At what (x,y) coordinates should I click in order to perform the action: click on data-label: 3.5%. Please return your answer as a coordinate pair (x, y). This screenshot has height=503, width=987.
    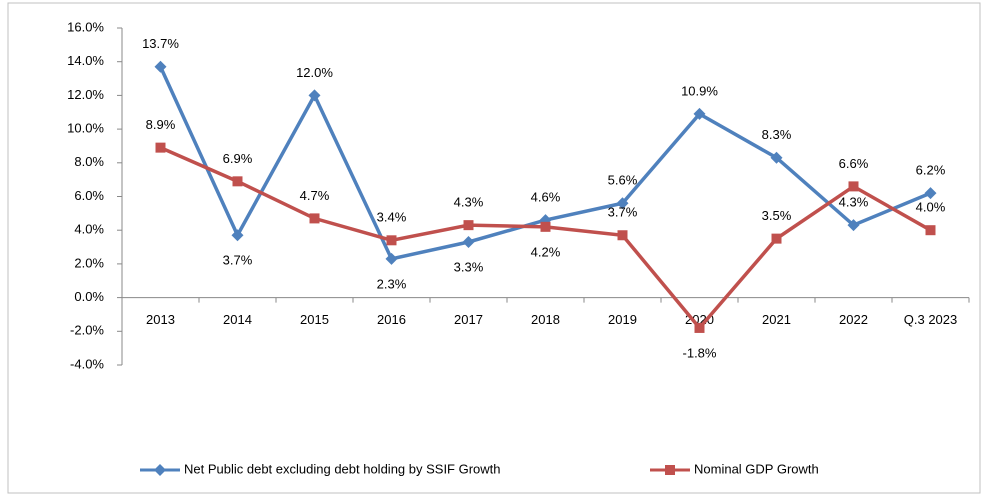
    Looking at the image, I should click on (777, 215).